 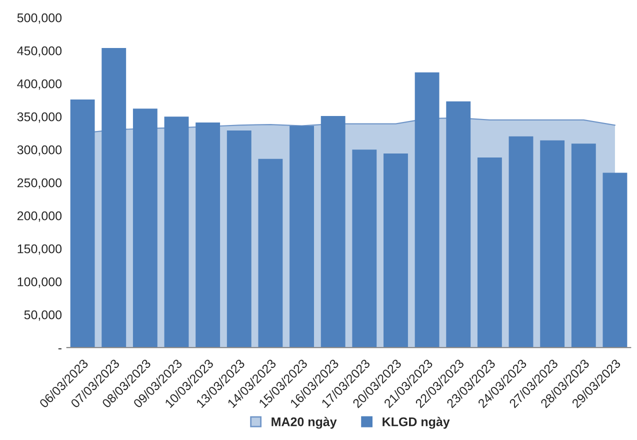 I want to click on legend-label: KLGD ngày, so click(x=416, y=422).